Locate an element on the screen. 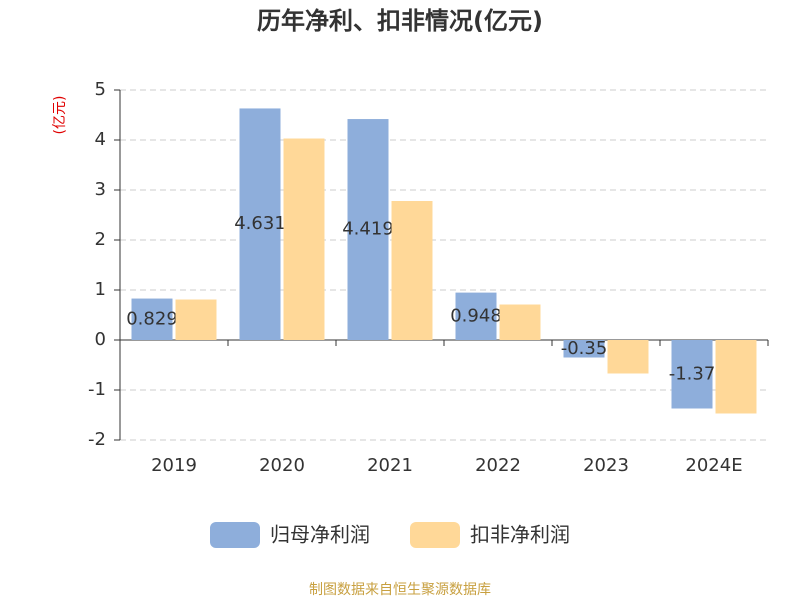 This screenshot has width=800, height=600. y-tick-label: 1 is located at coordinates (100, 289).